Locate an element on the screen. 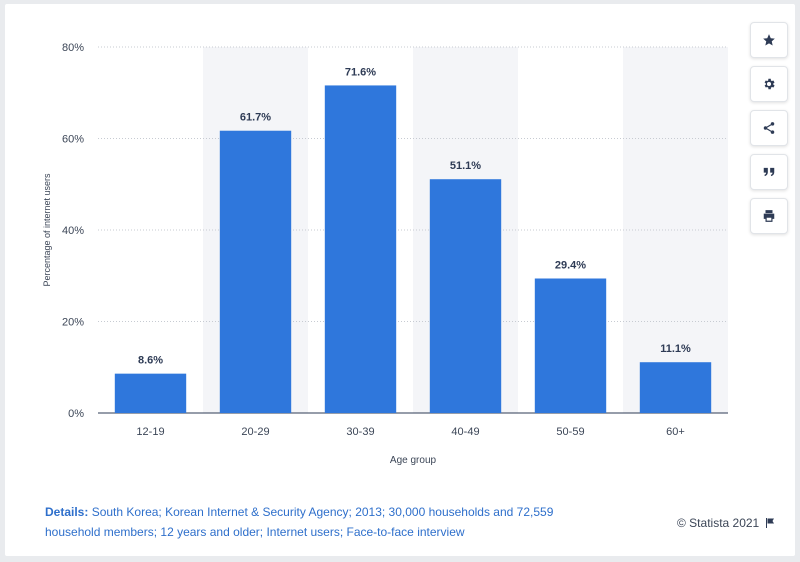 This screenshot has height=562, width=800. star-icon is located at coordinates (769, 40).